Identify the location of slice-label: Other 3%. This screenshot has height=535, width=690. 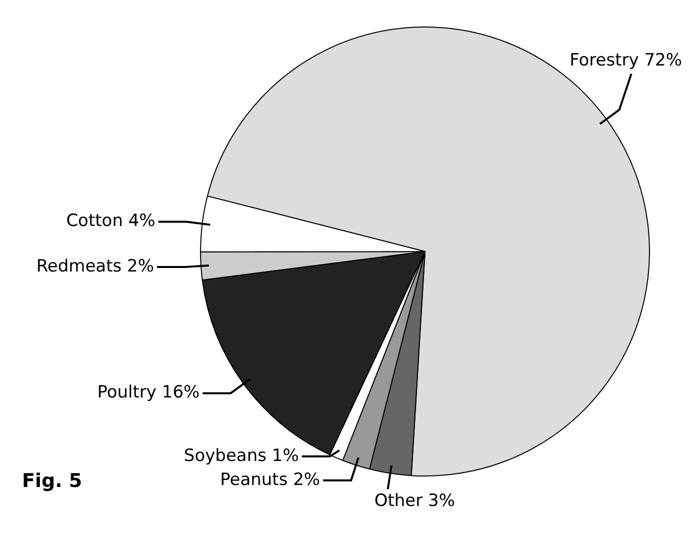
(414, 501).